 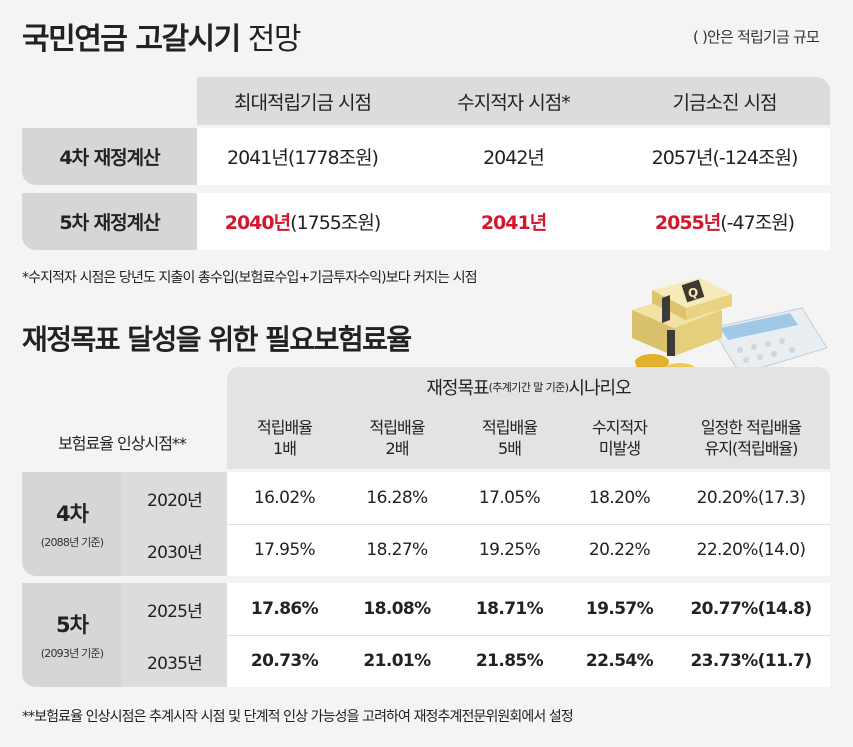 What do you see at coordinates (513, 223) in the screenshot?
I see `deficit-cell: 2041년` at bounding box center [513, 223].